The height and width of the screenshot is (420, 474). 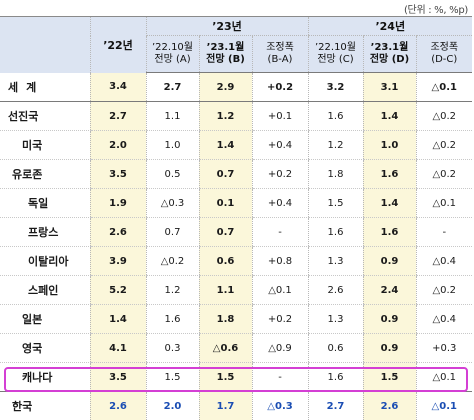 I want to click on country-name: 프랑스, so click(x=45, y=232).